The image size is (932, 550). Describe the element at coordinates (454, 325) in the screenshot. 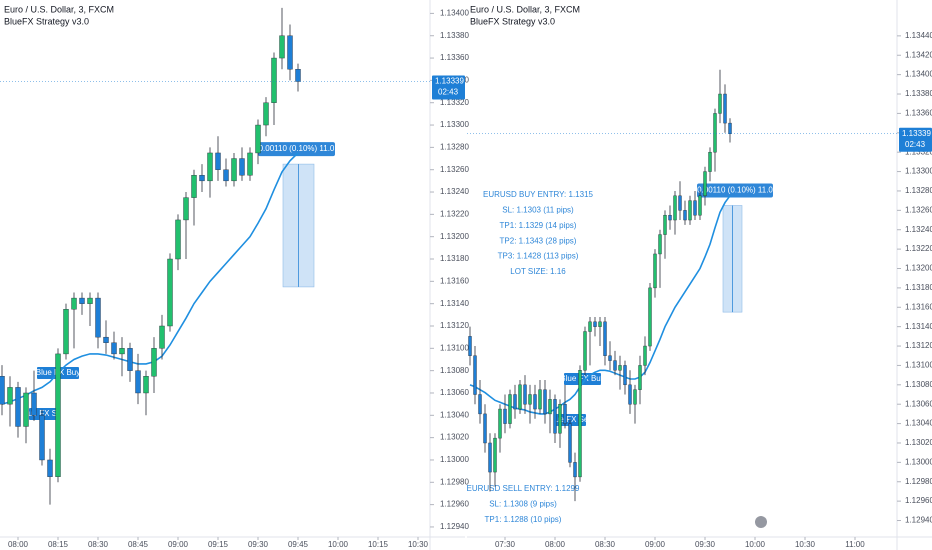

I see `y-tick-label: 1.13120` at that location.